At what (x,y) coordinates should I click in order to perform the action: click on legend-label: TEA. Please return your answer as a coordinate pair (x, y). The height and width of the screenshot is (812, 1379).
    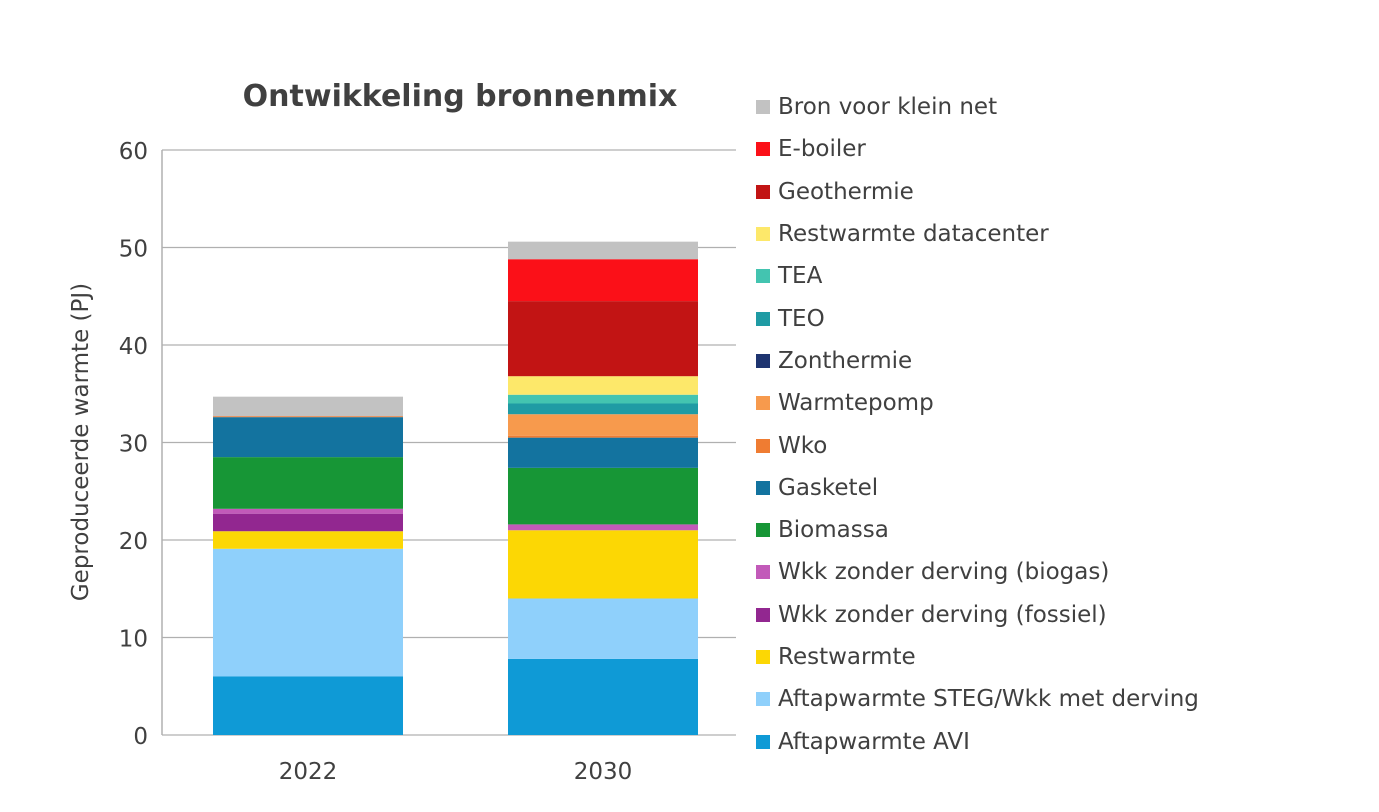
    Looking at the image, I should click on (800, 276).